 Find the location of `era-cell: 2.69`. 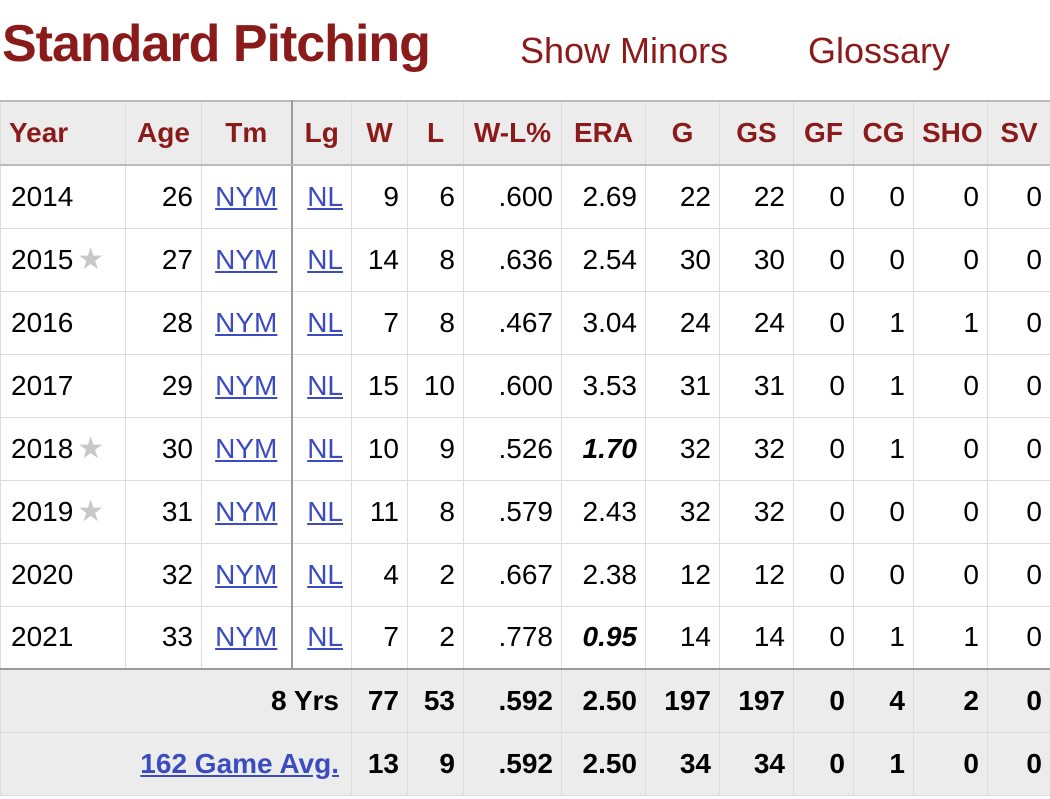

era-cell: 2.69 is located at coordinates (603, 196).